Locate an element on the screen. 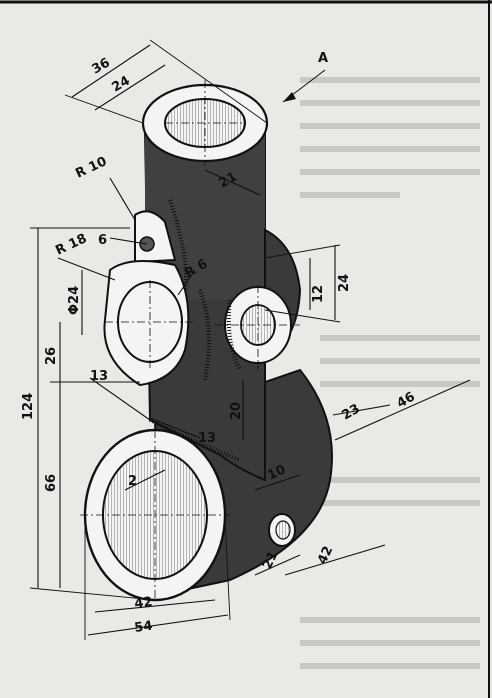 Image resolution: width=492 pixels, height=698 pixels. dim-height-66: 66 is located at coordinates (51, 483).